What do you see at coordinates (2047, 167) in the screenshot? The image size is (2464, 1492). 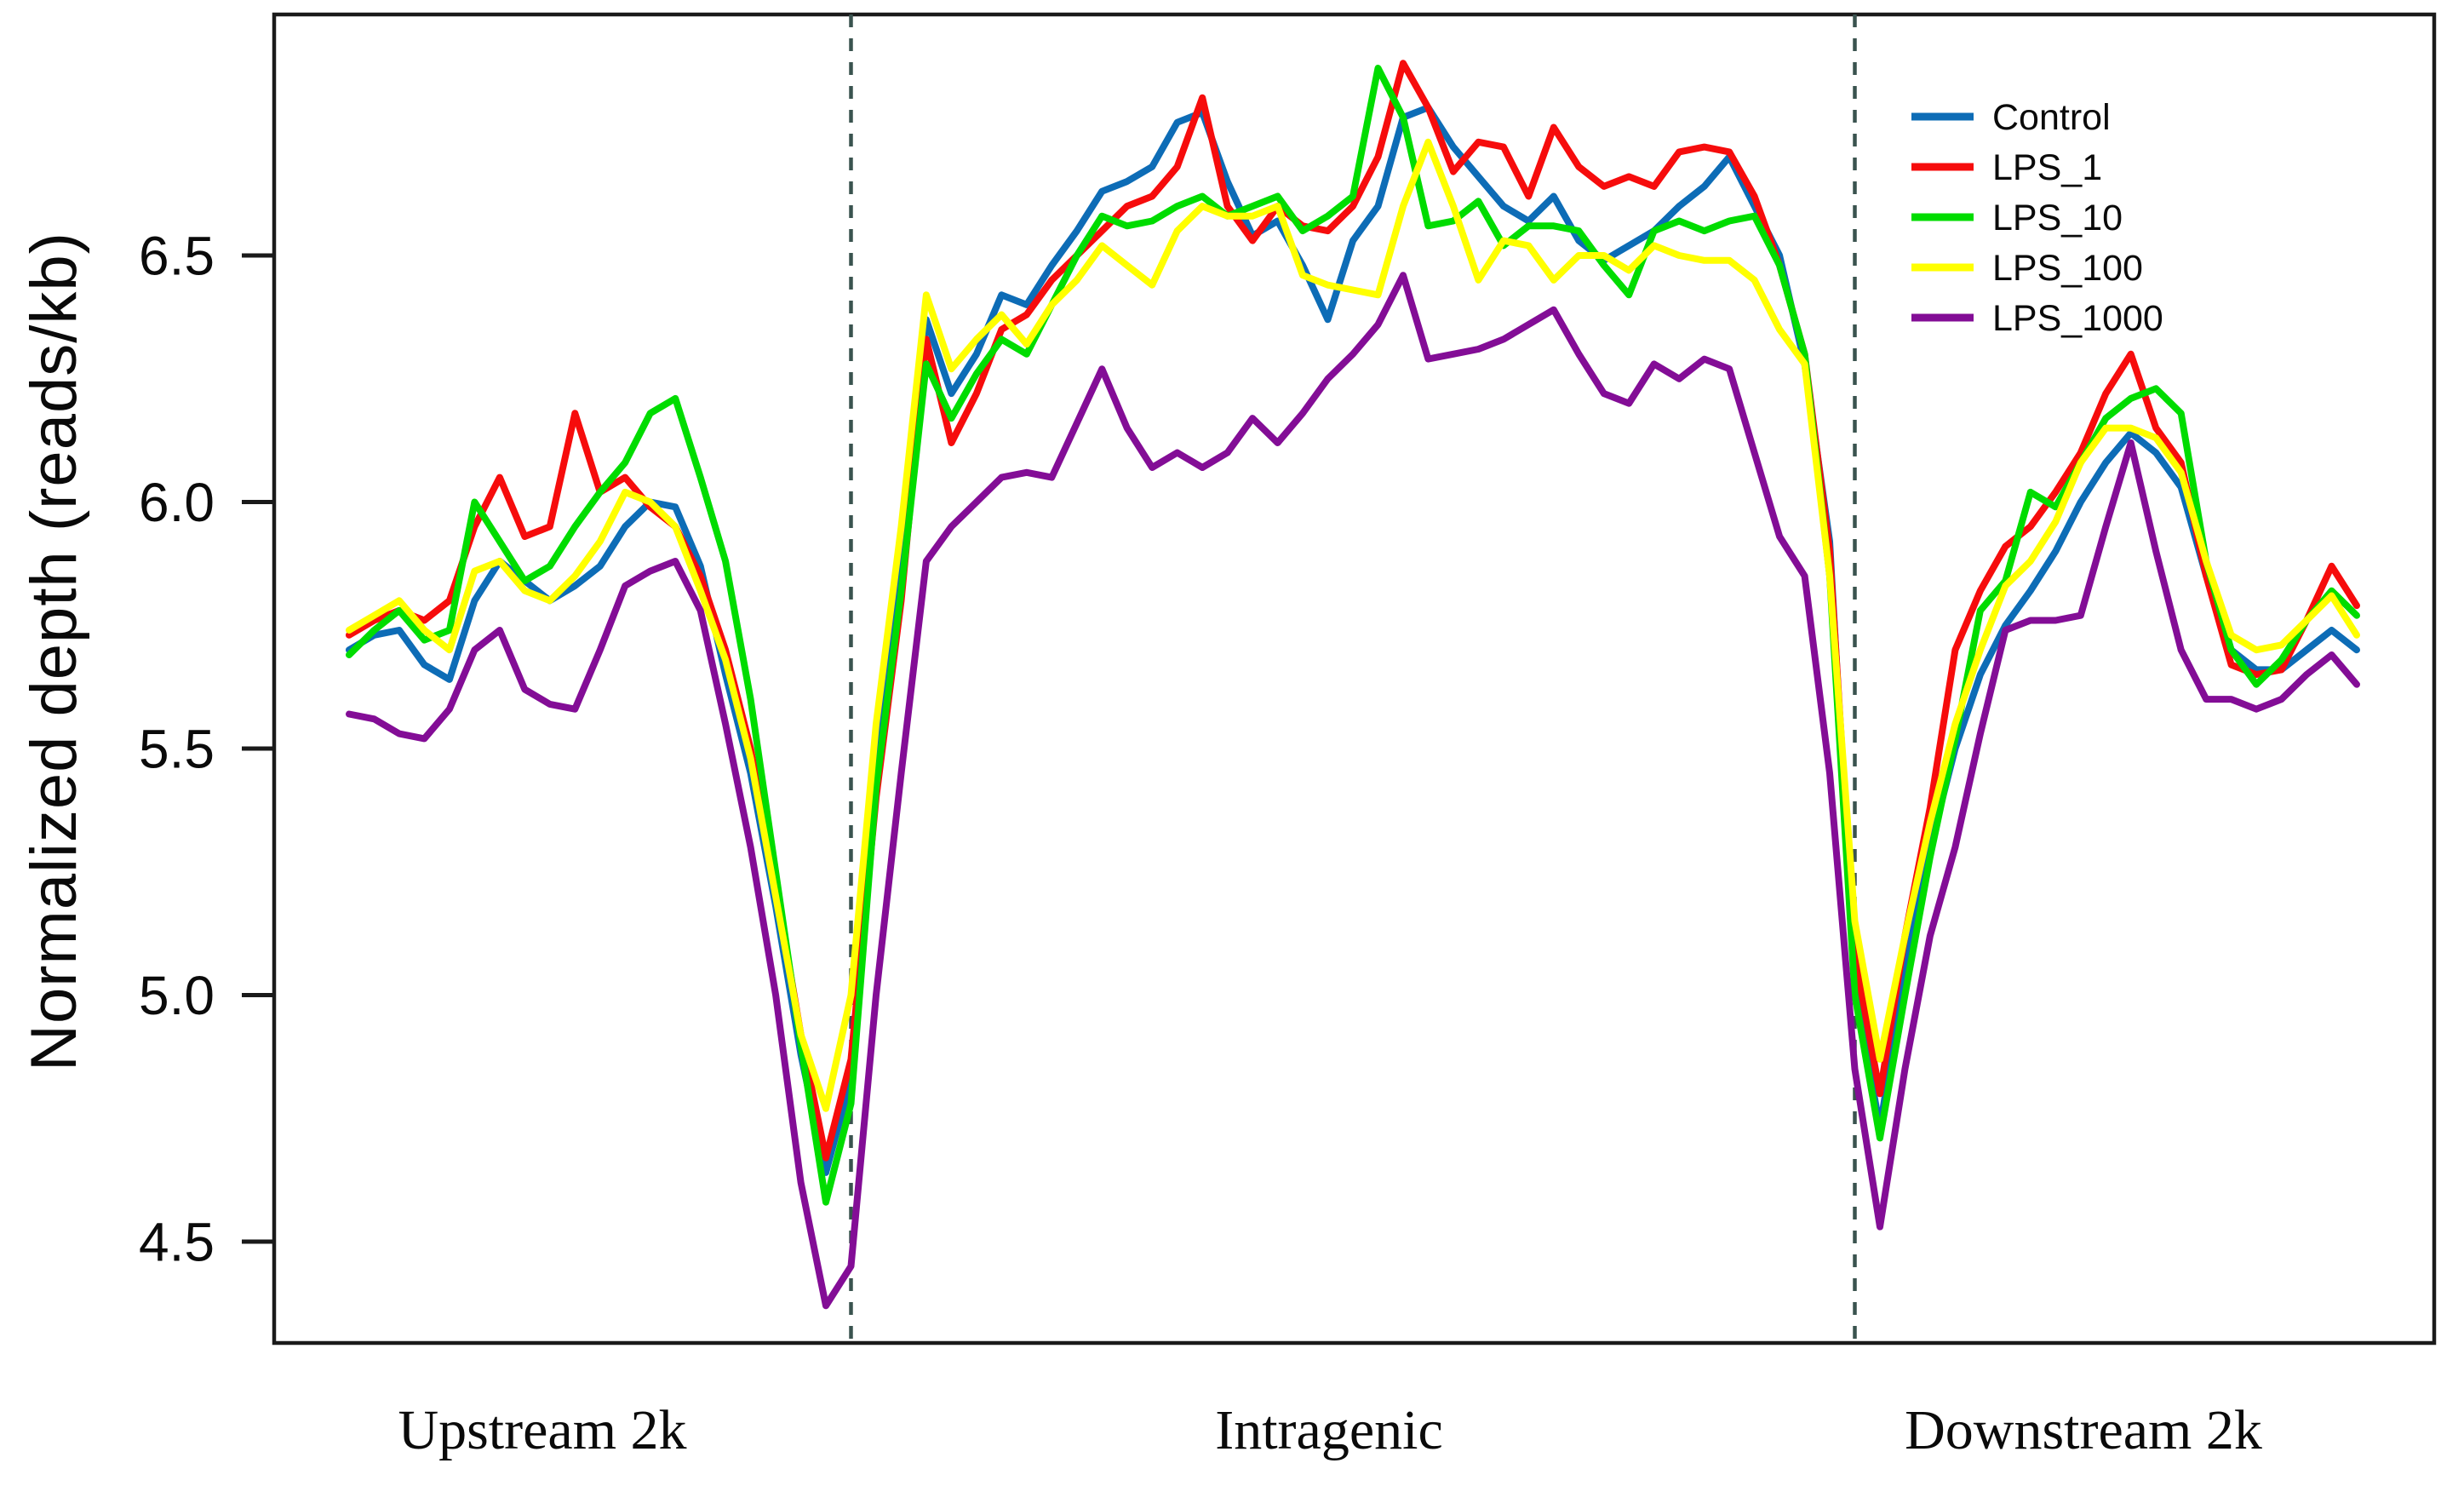 I see `legend-label-lps_1: LPS_1` at bounding box center [2047, 167].